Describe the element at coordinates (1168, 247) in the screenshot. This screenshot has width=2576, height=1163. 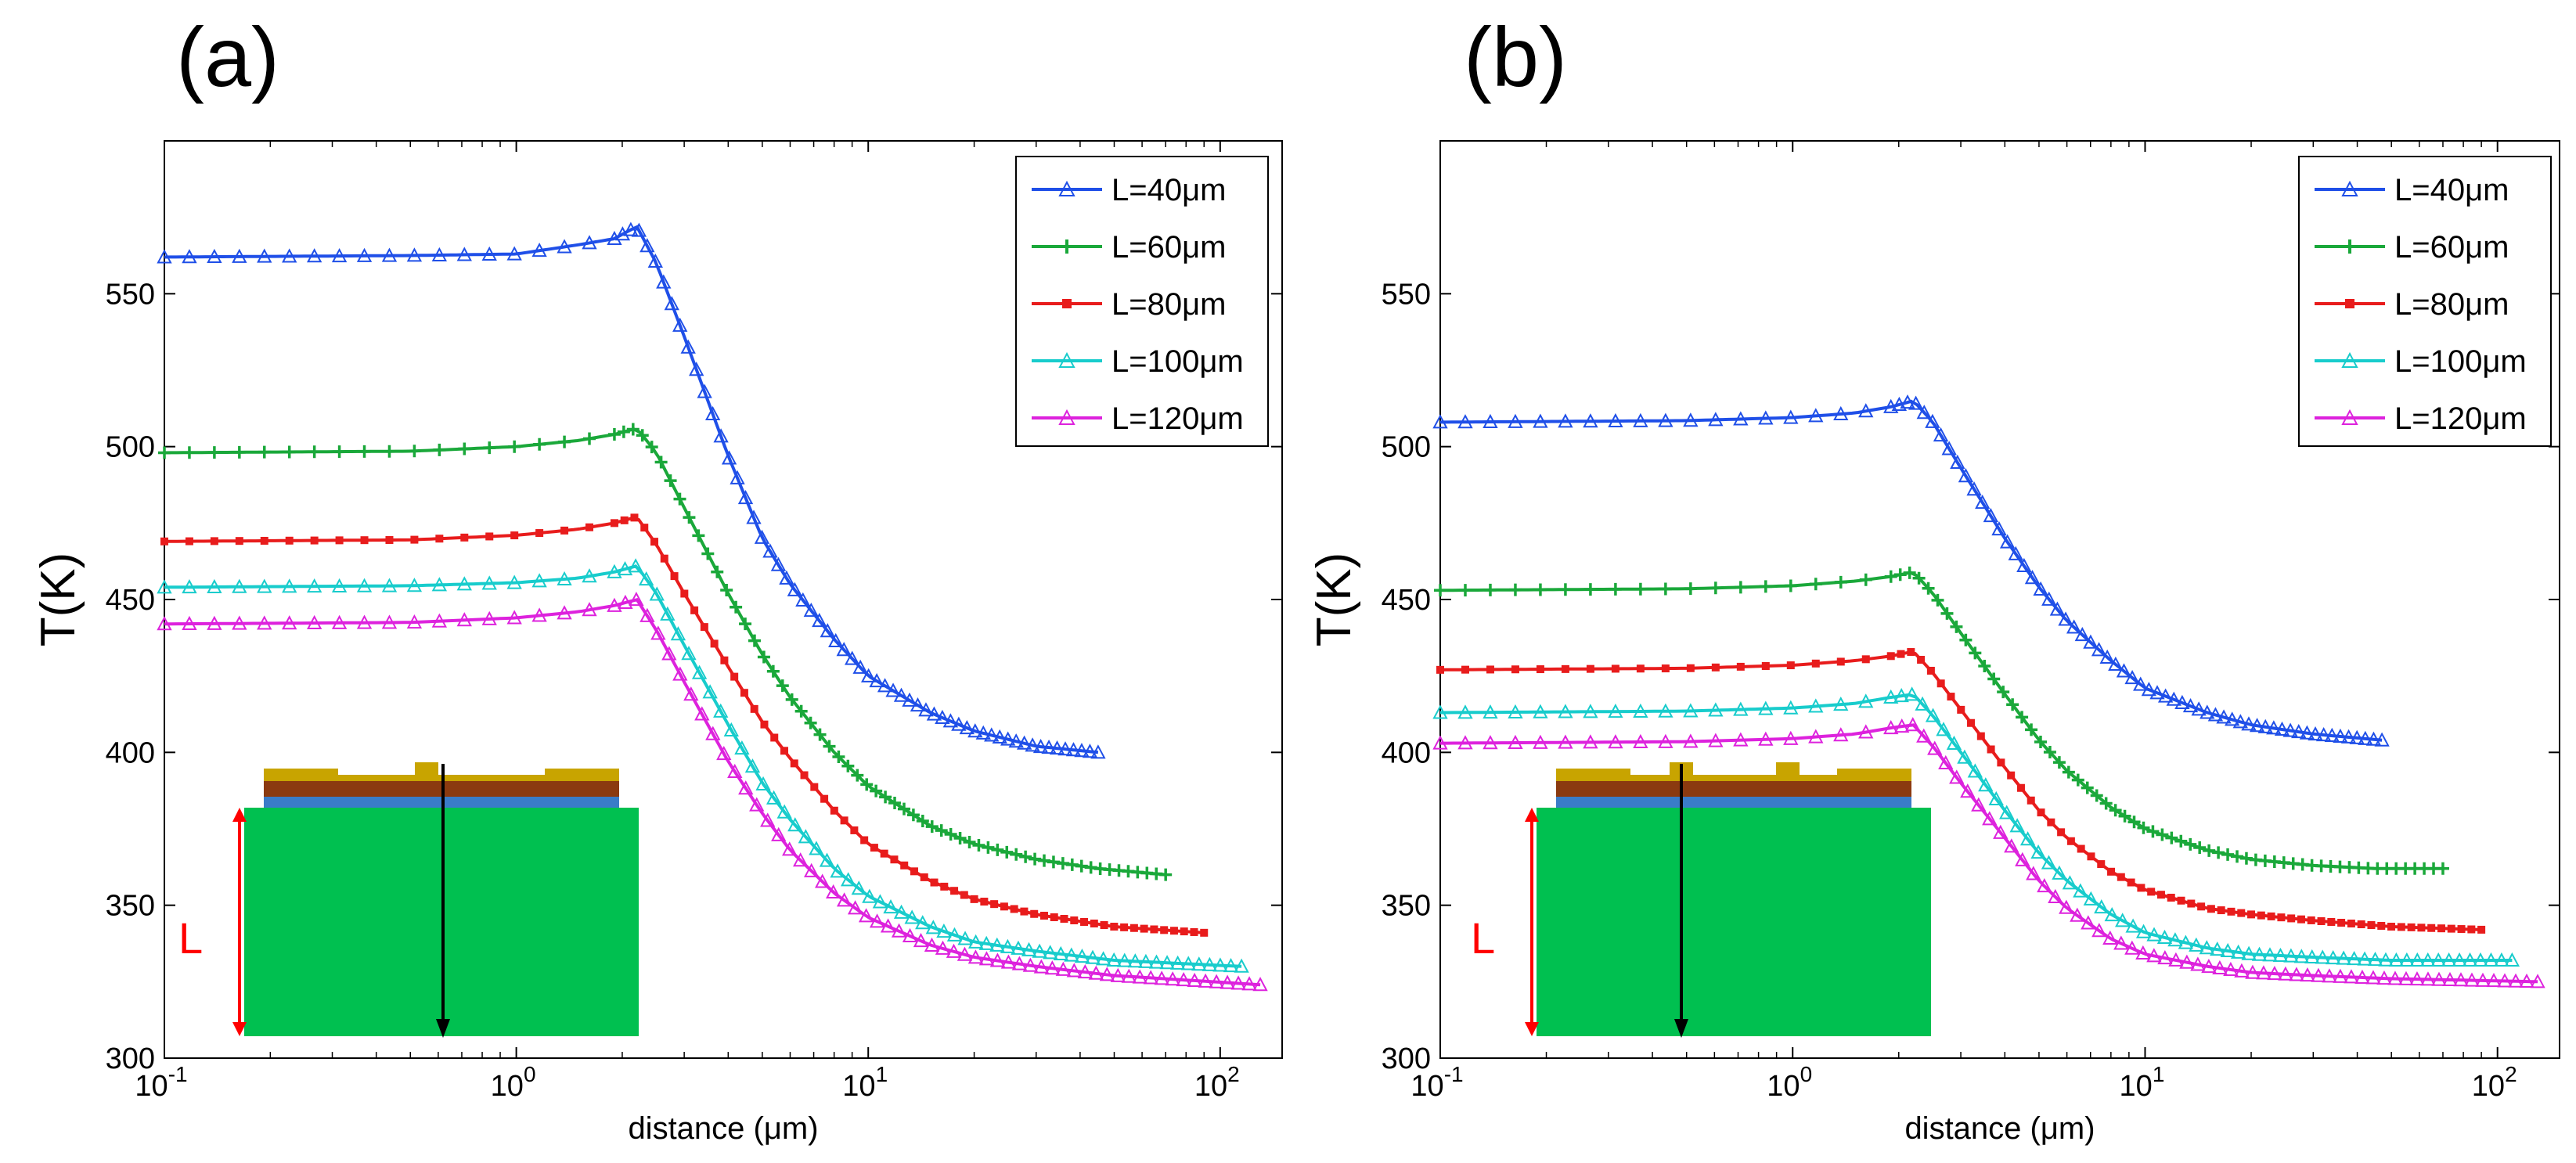
I see `p0-legend-label: L=60μm` at that location.